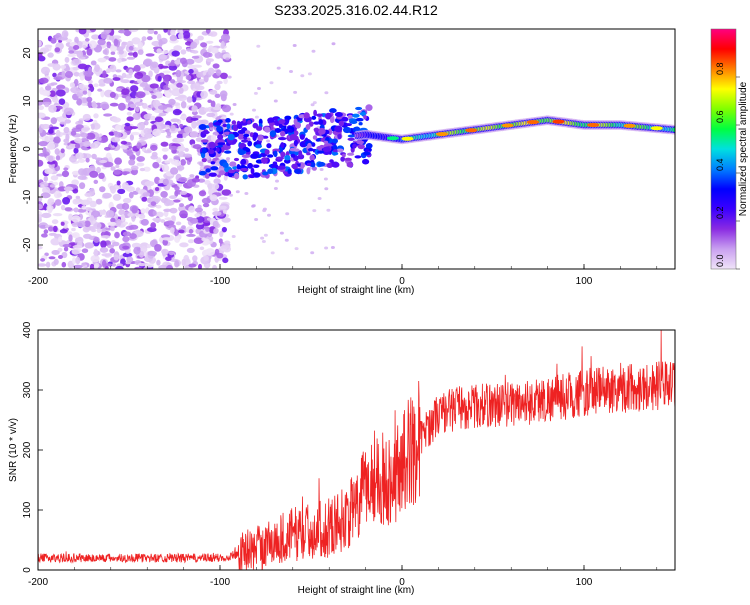 This screenshot has height=605, width=750. Describe the element at coordinates (402, 281) in the screenshot. I see `spectrogram-x-tick-label: 0` at that location.